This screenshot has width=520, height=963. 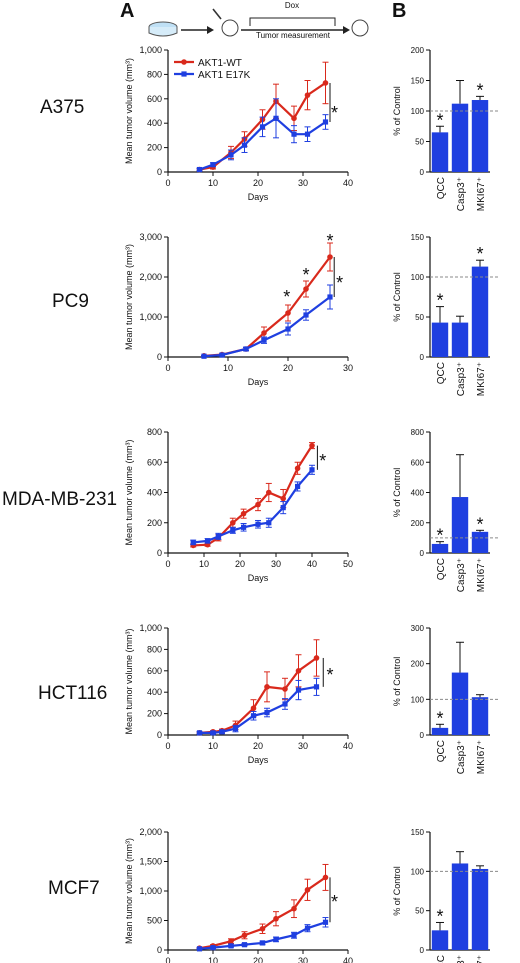 I want to click on bar-chart-pc9: 0 50 100 150 % of Control * QCC Casp3⁺ * MKI67⁺, so click(x=446, y=314).